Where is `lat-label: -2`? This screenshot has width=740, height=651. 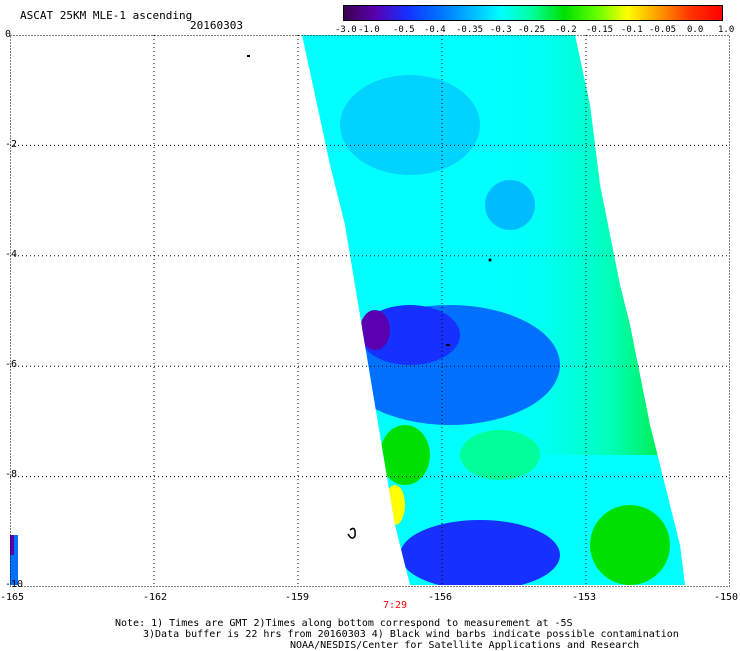
lat-label: -2 is located at coordinates (11, 144).